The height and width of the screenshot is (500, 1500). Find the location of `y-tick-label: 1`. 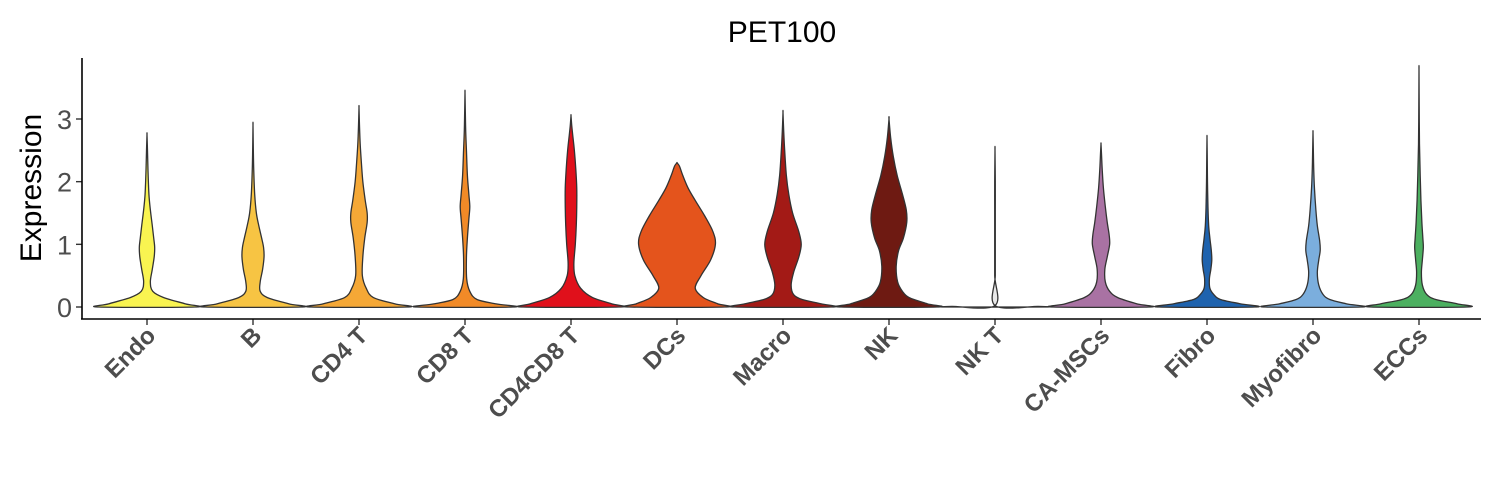

y-tick-label: 1 is located at coordinates (64, 245).